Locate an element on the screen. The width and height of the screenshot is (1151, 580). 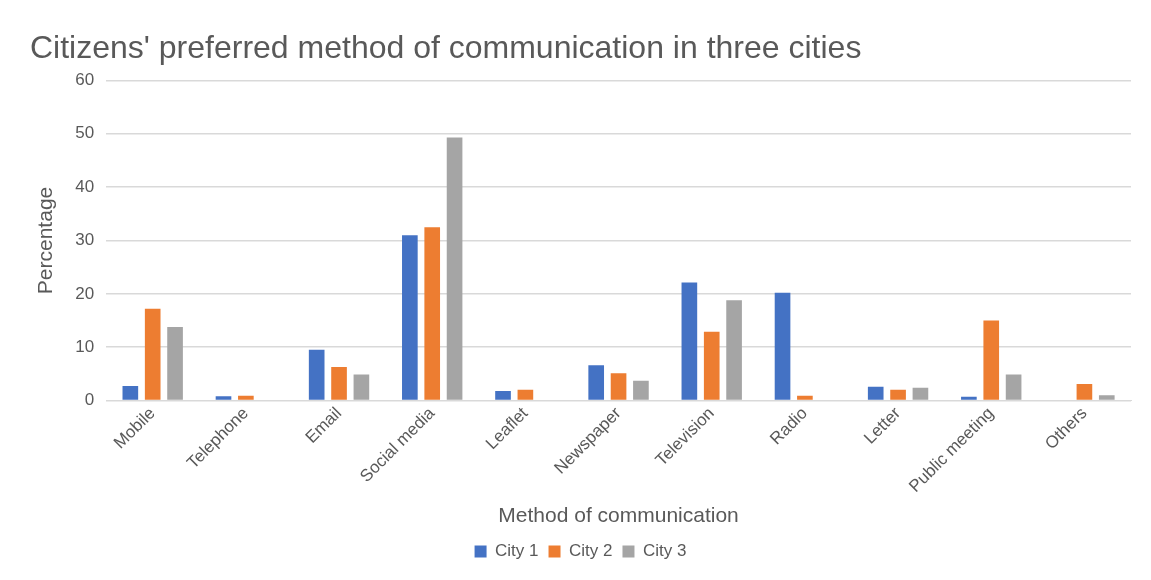
chart-title: Citizens' preferred method of communication in three cities is located at coordinates (446, 47).